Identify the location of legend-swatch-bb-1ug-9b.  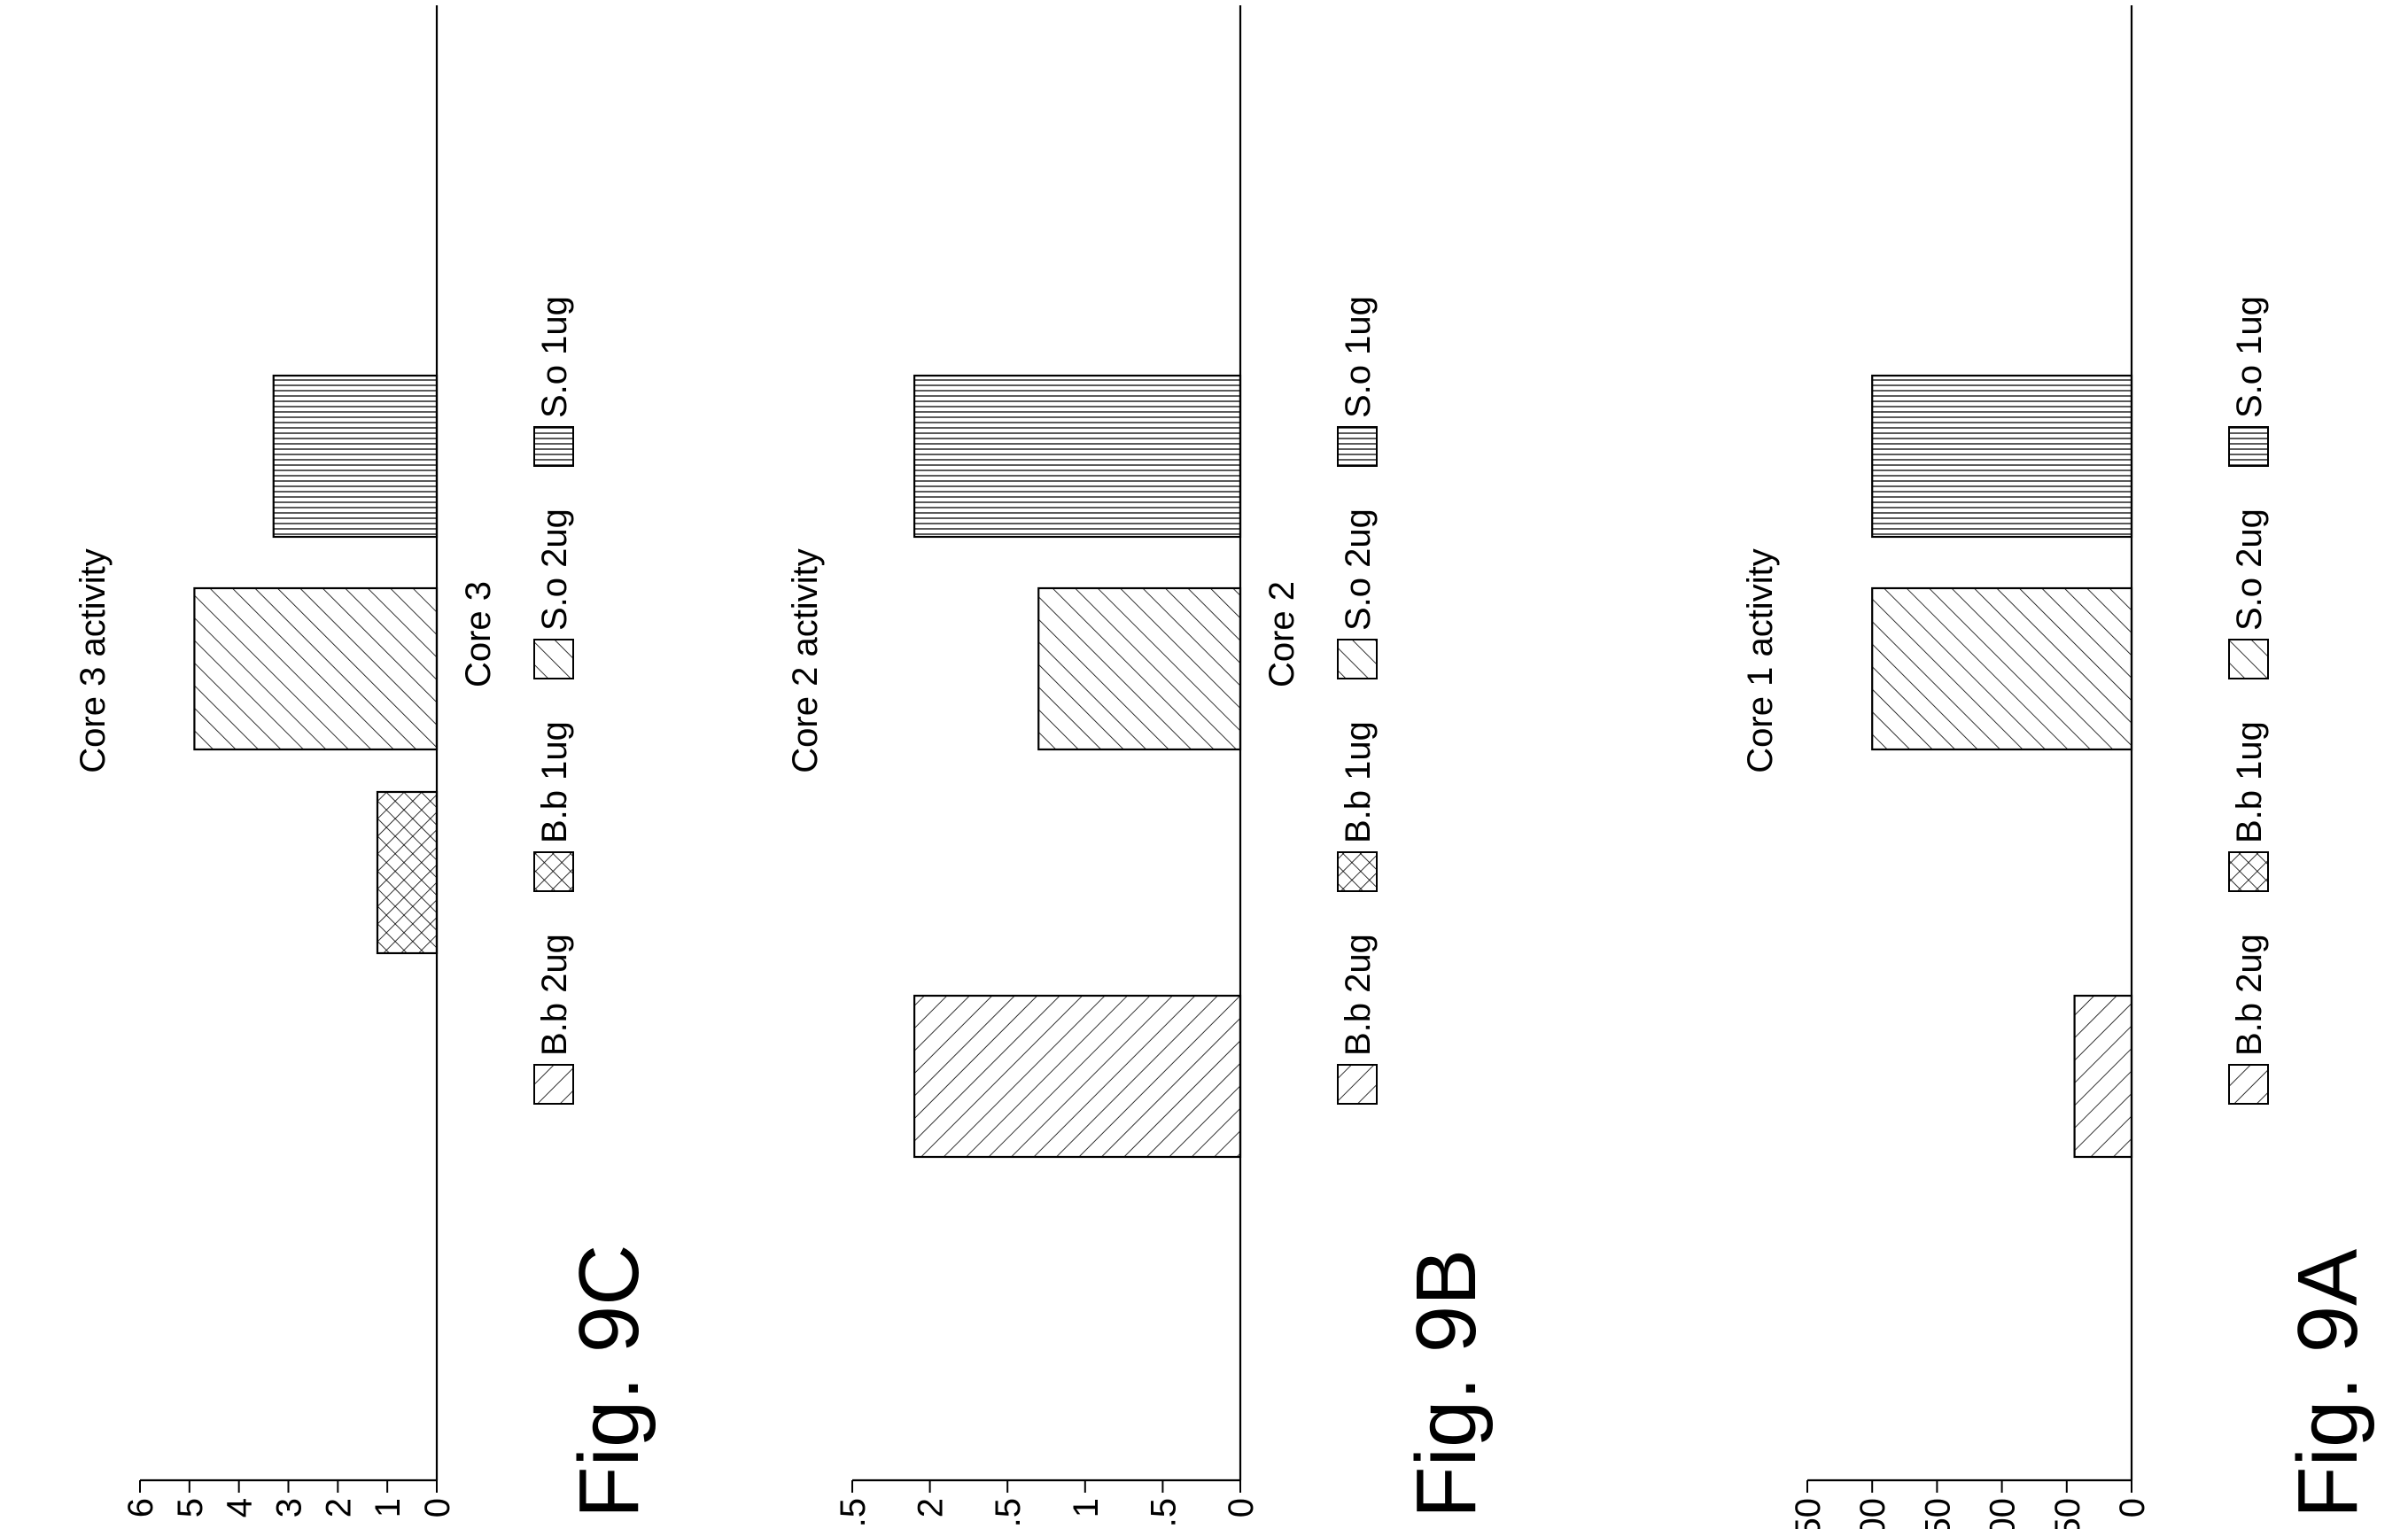
(1357, 871).